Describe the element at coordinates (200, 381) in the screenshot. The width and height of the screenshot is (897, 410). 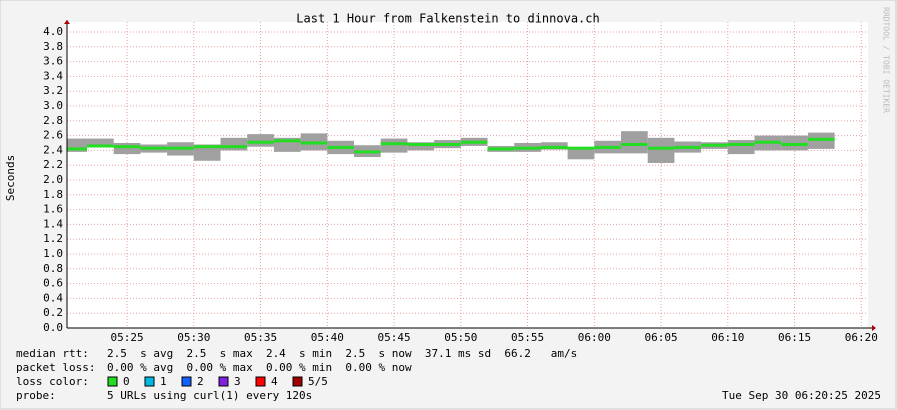
I see `legend-label: 2` at that location.